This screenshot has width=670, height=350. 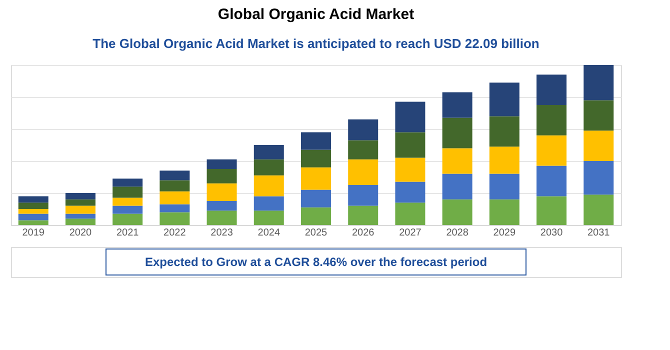 What do you see at coordinates (128, 233) in the screenshot?
I see `x-tick-label: 2021` at bounding box center [128, 233].